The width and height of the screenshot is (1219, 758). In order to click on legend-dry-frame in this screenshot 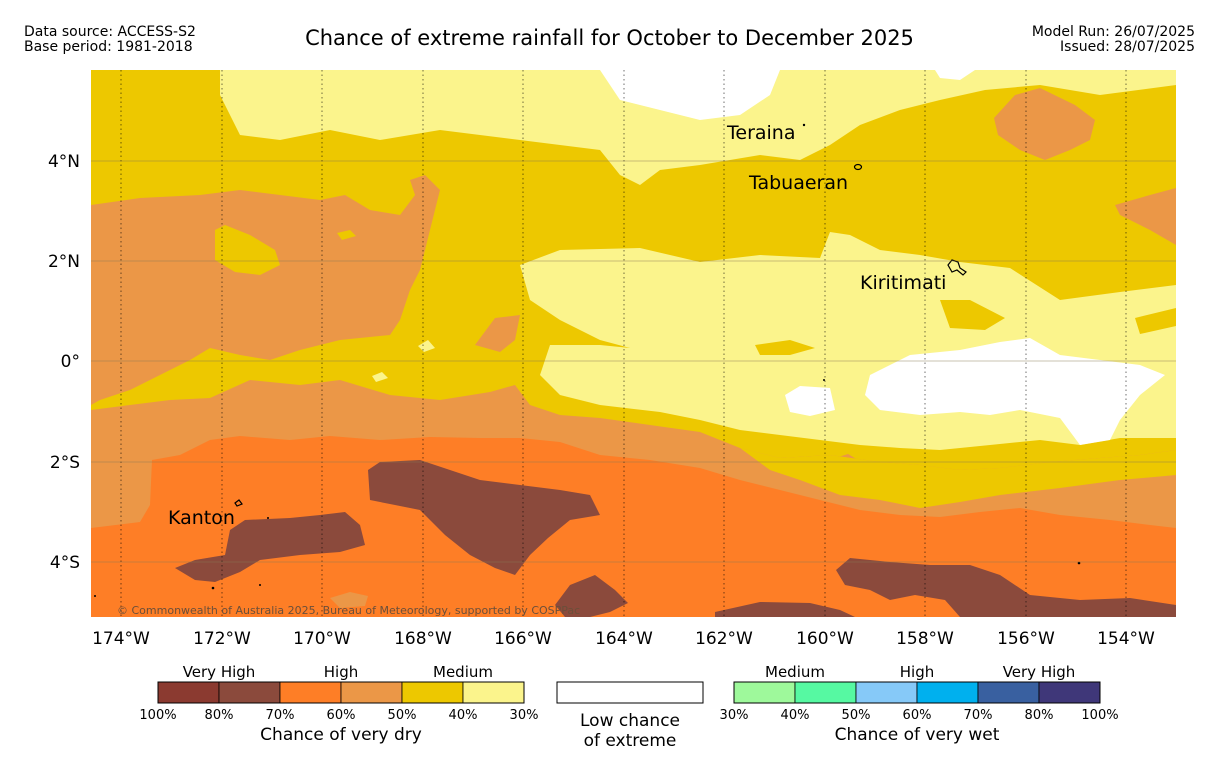, I will do `click(341, 692)`.